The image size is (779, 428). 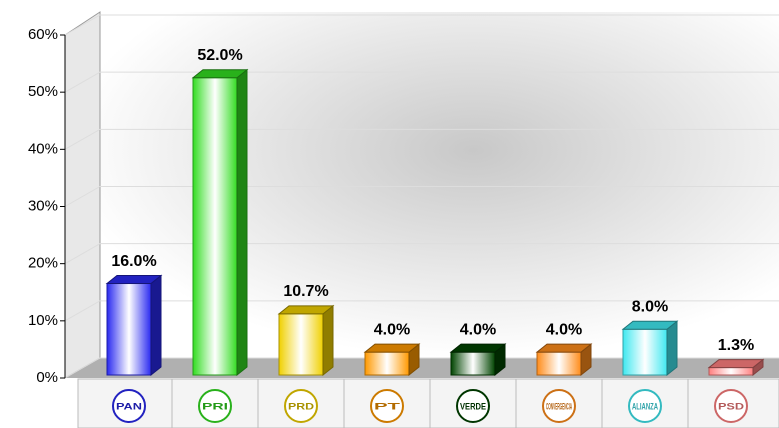 What do you see at coordinates (43, 320) in the screenshot?
I see `y-tick-label: 10%` at bounding box center [43, 320].